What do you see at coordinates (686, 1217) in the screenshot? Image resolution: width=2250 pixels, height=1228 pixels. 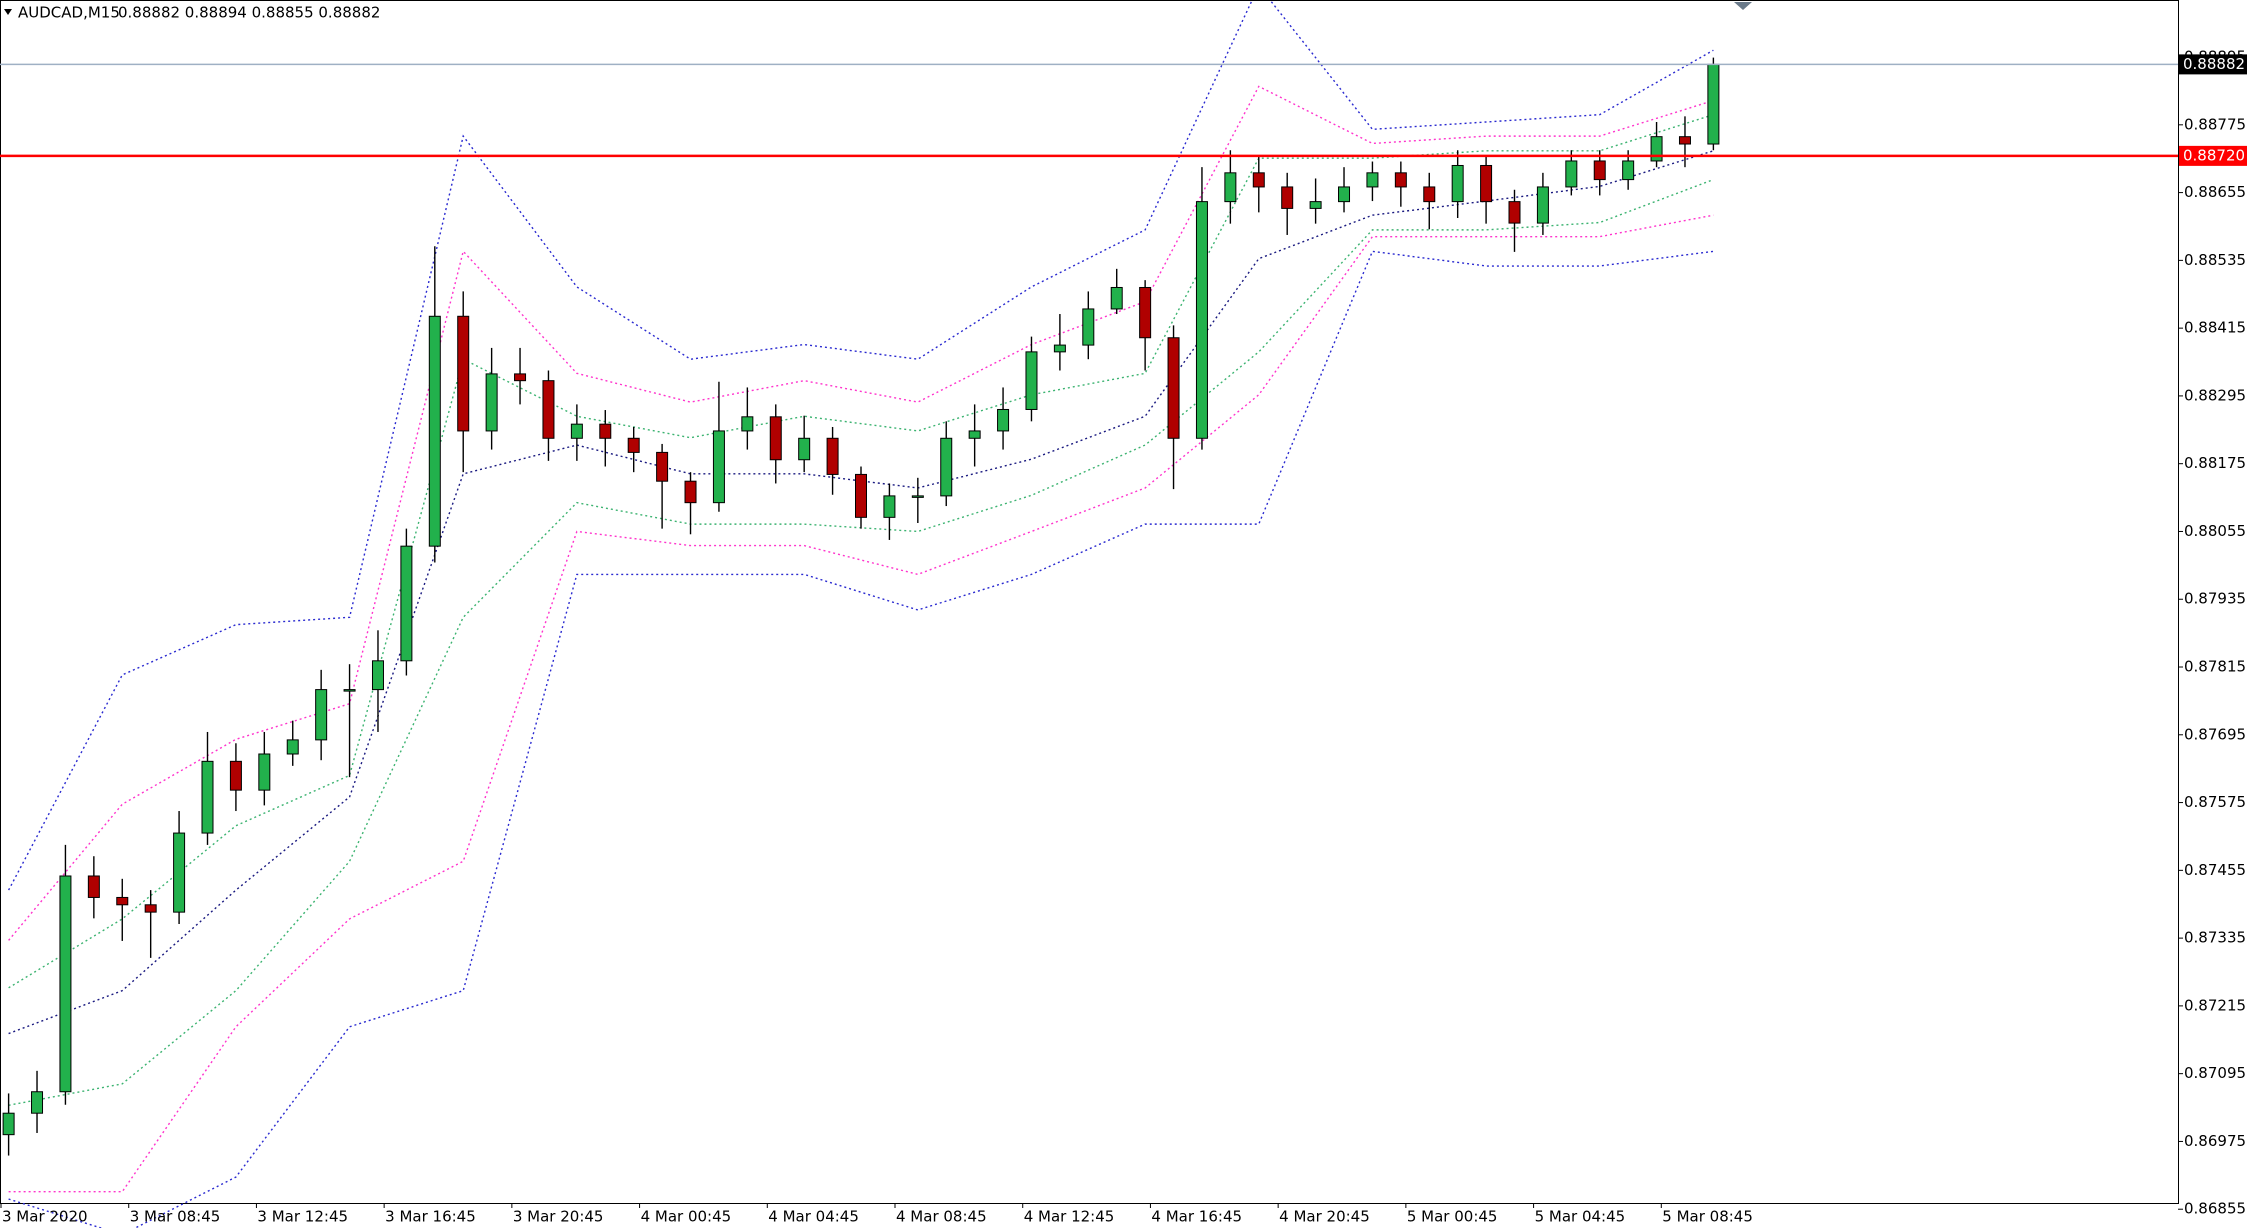 I see `x-tick-label: 4 Mar 00:45` at bounding box center [686, 1217].